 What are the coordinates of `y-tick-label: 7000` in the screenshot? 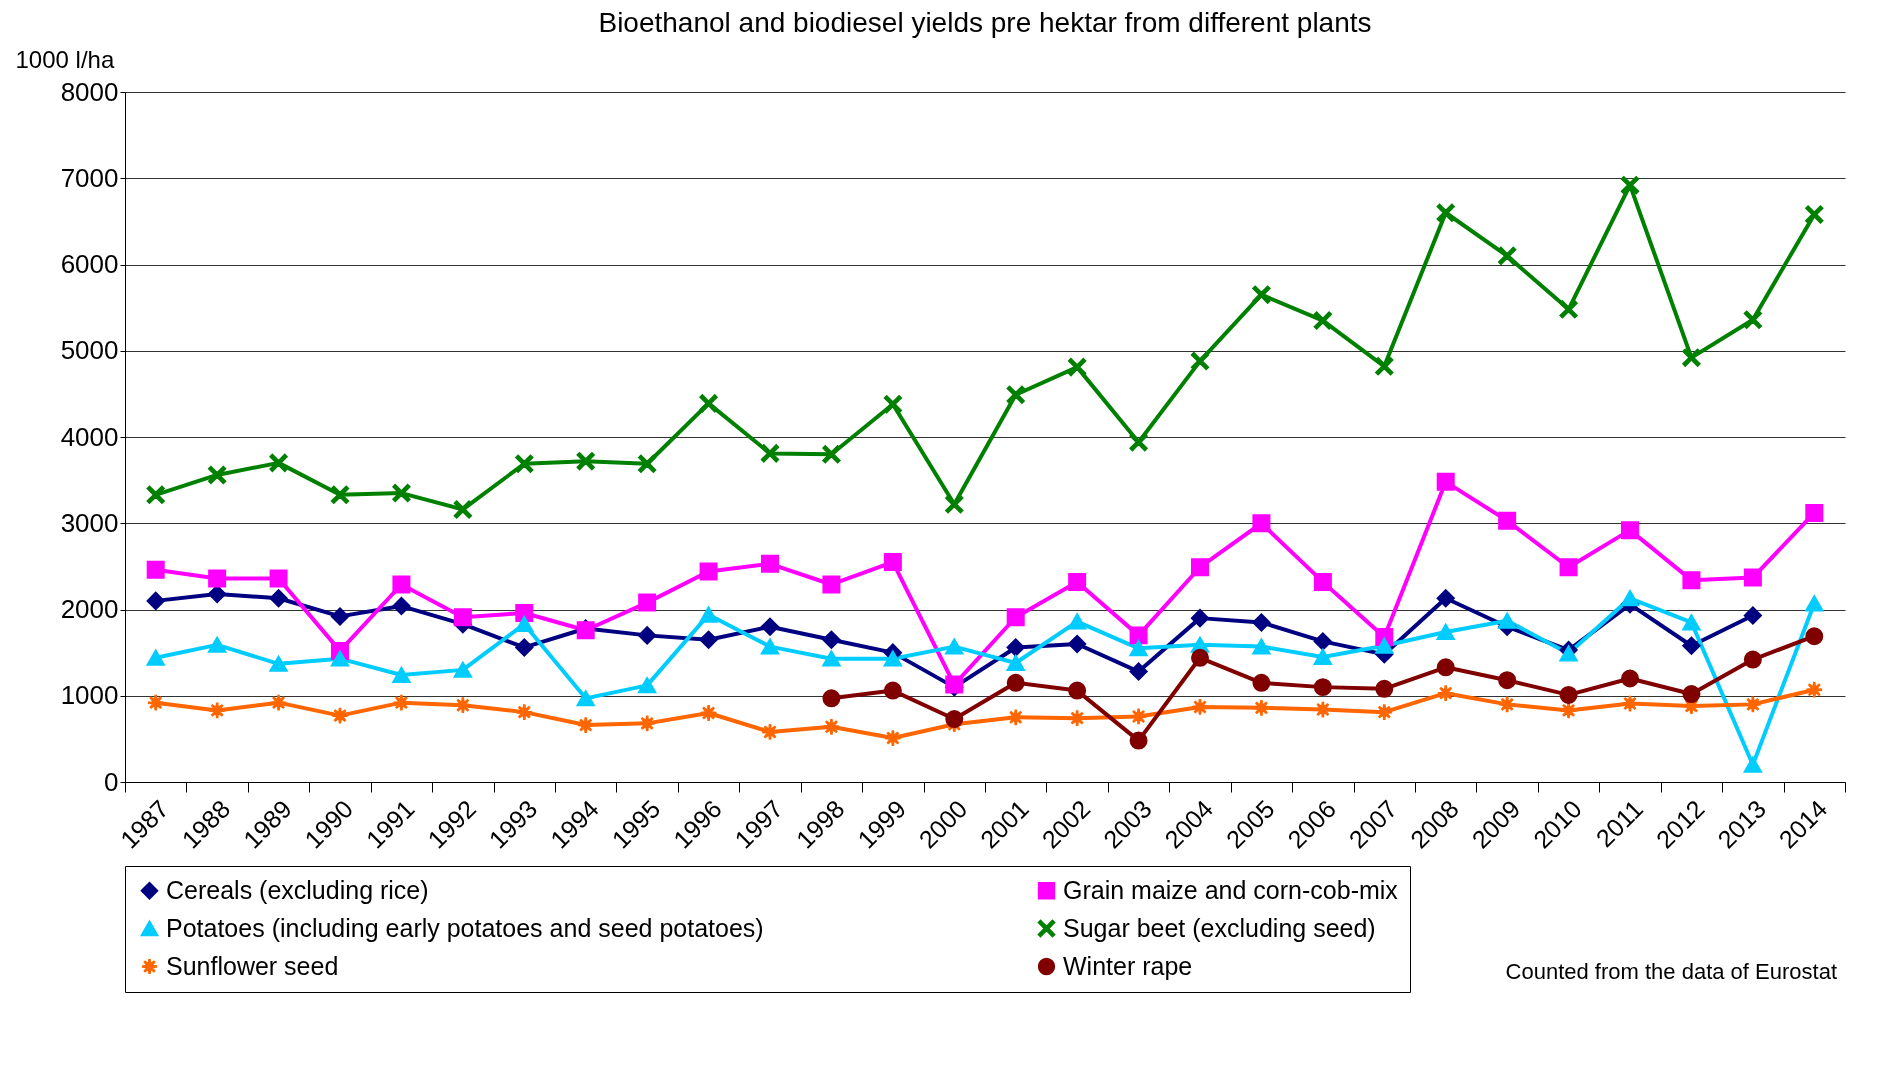 It's located at (89, 177).